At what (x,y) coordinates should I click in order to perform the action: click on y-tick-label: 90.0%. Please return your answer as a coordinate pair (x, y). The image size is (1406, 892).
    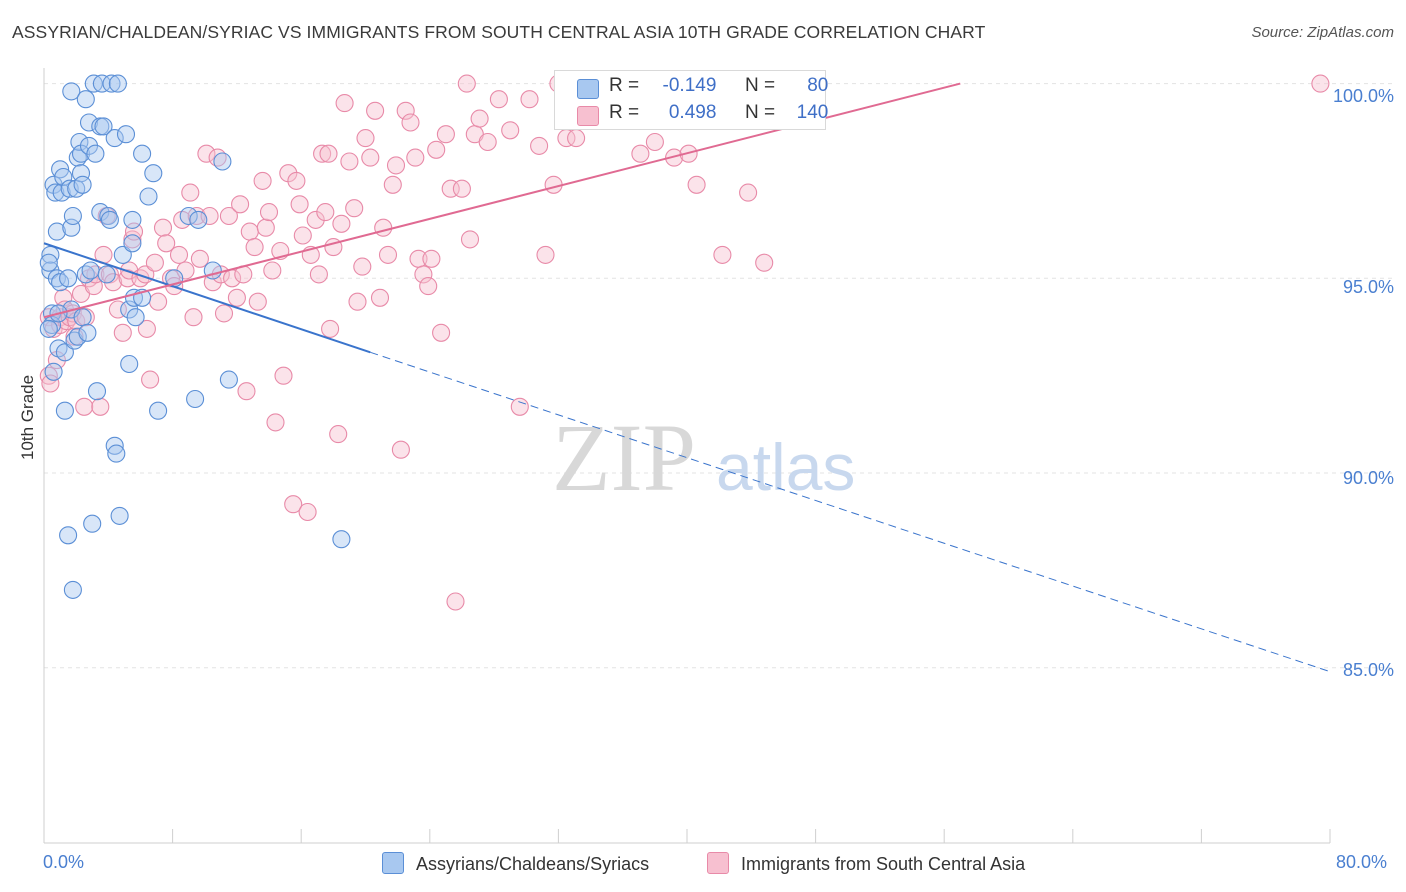
    Looking at the image, I should click on (1368, 478).